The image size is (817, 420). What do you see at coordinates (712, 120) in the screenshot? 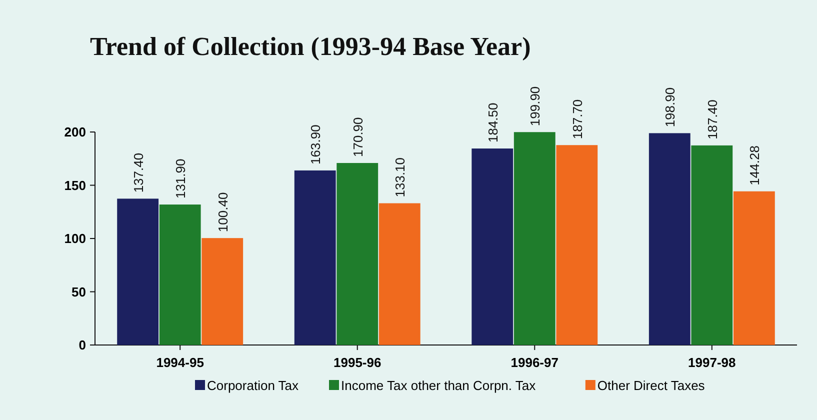
I see `data-label: 187.40` at bounding box center [712, 120].